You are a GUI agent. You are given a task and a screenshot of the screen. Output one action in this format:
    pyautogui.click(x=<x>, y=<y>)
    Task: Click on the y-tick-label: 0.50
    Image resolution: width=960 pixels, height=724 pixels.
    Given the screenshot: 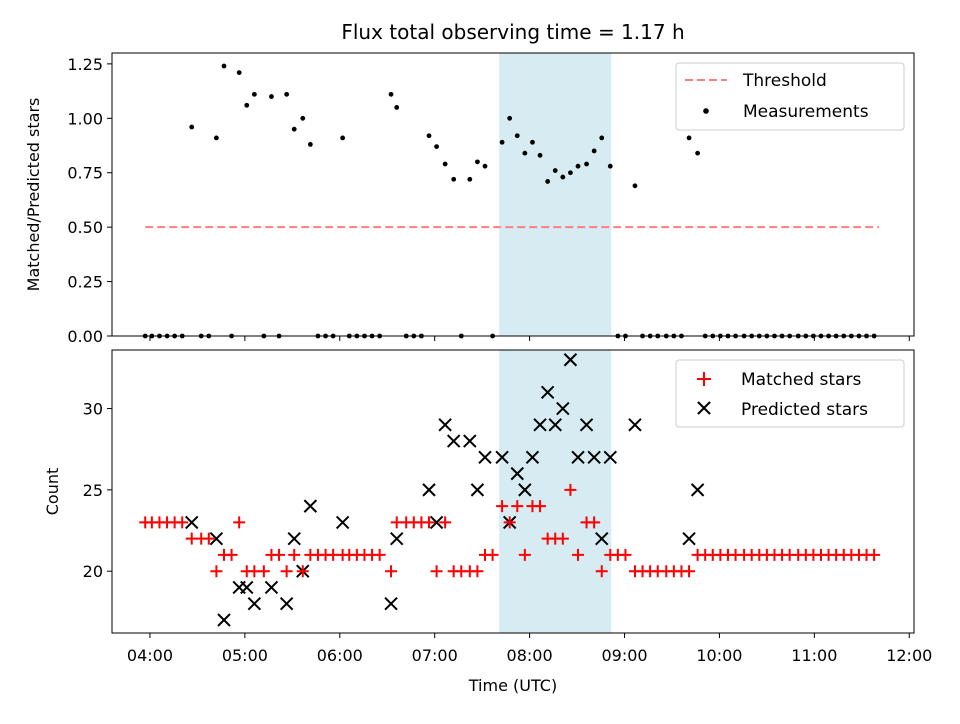 What is the action you would take?
    pyautogui.click(x=85, y=227)
    